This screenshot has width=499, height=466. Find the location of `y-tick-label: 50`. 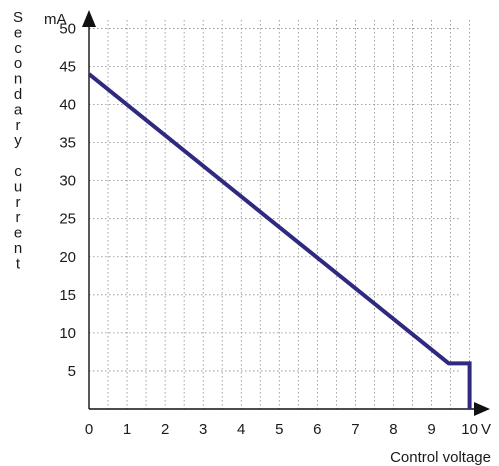

y-tick-label: 50 is located at coordinates (67, 28).